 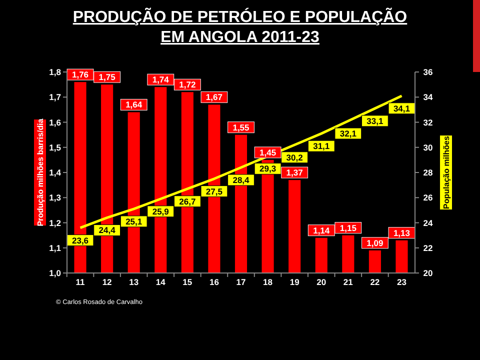 I want to click on data-label: 1,45, so click(x=268, y=152).